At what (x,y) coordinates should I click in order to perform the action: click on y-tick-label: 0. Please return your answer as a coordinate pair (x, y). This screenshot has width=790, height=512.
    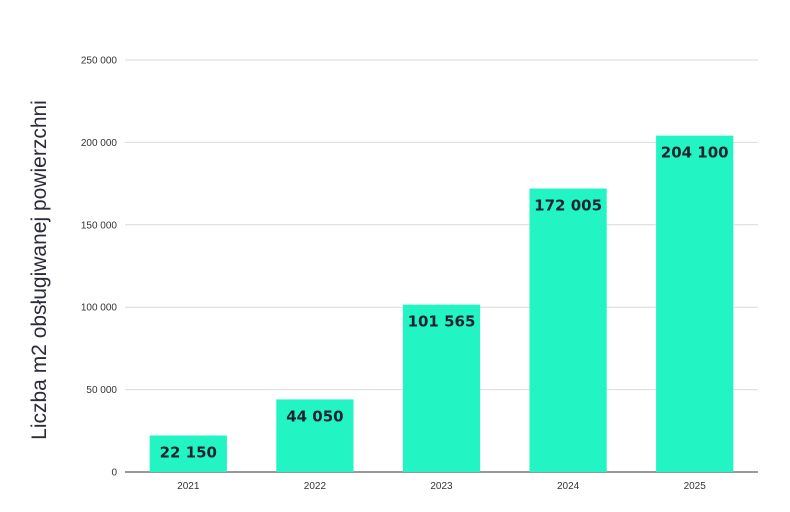
    Looking at the image, I should click on (114, 473).